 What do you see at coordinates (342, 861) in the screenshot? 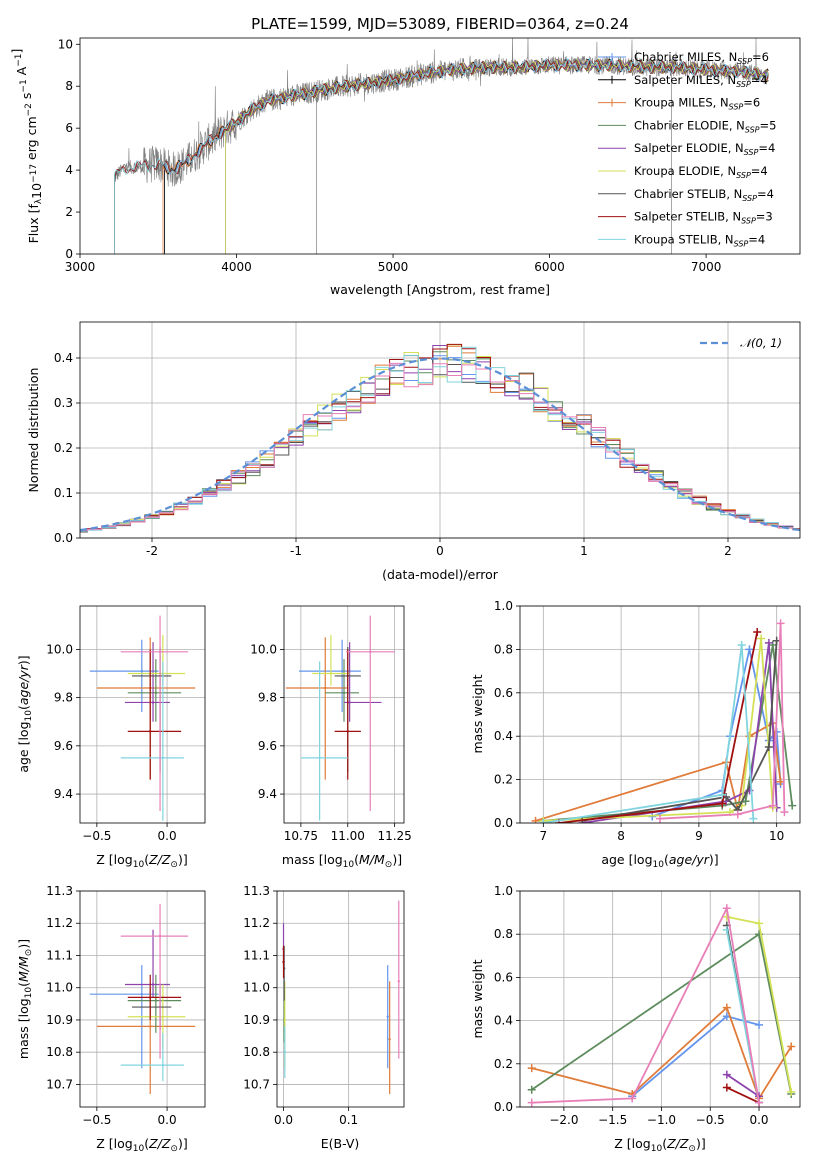
I see `x-axis-label: mass [log10(M/M⊙)]` at bounding box center [342, 861].